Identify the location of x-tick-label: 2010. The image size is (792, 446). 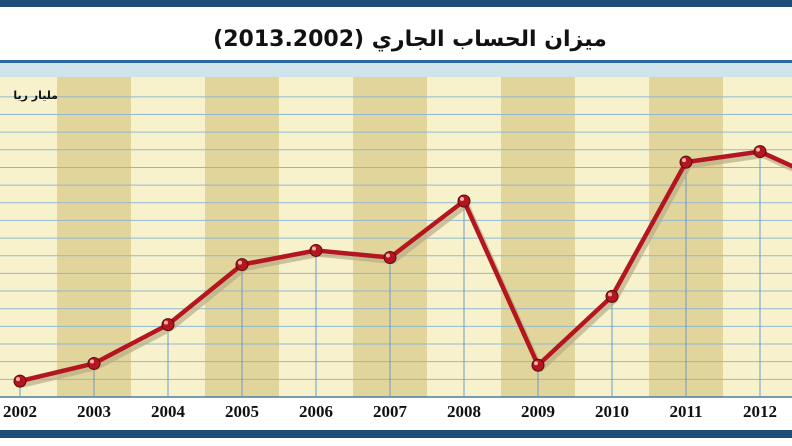
(612, 411).